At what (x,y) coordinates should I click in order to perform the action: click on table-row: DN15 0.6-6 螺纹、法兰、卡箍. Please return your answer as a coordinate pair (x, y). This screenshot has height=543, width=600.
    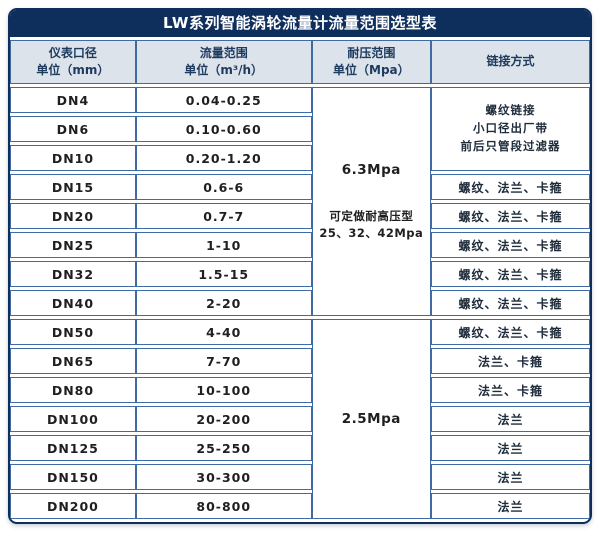
    Looking at the image, I should click on (300, 187).